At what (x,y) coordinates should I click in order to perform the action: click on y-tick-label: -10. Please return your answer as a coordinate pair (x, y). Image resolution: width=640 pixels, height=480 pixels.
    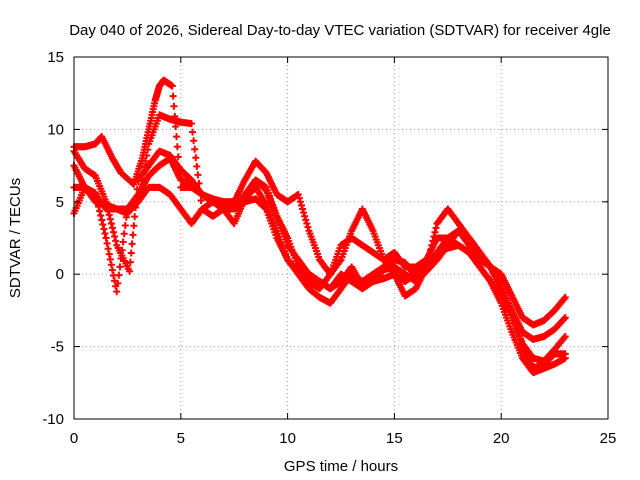
    Looking at the image, I should click on (53, 419).